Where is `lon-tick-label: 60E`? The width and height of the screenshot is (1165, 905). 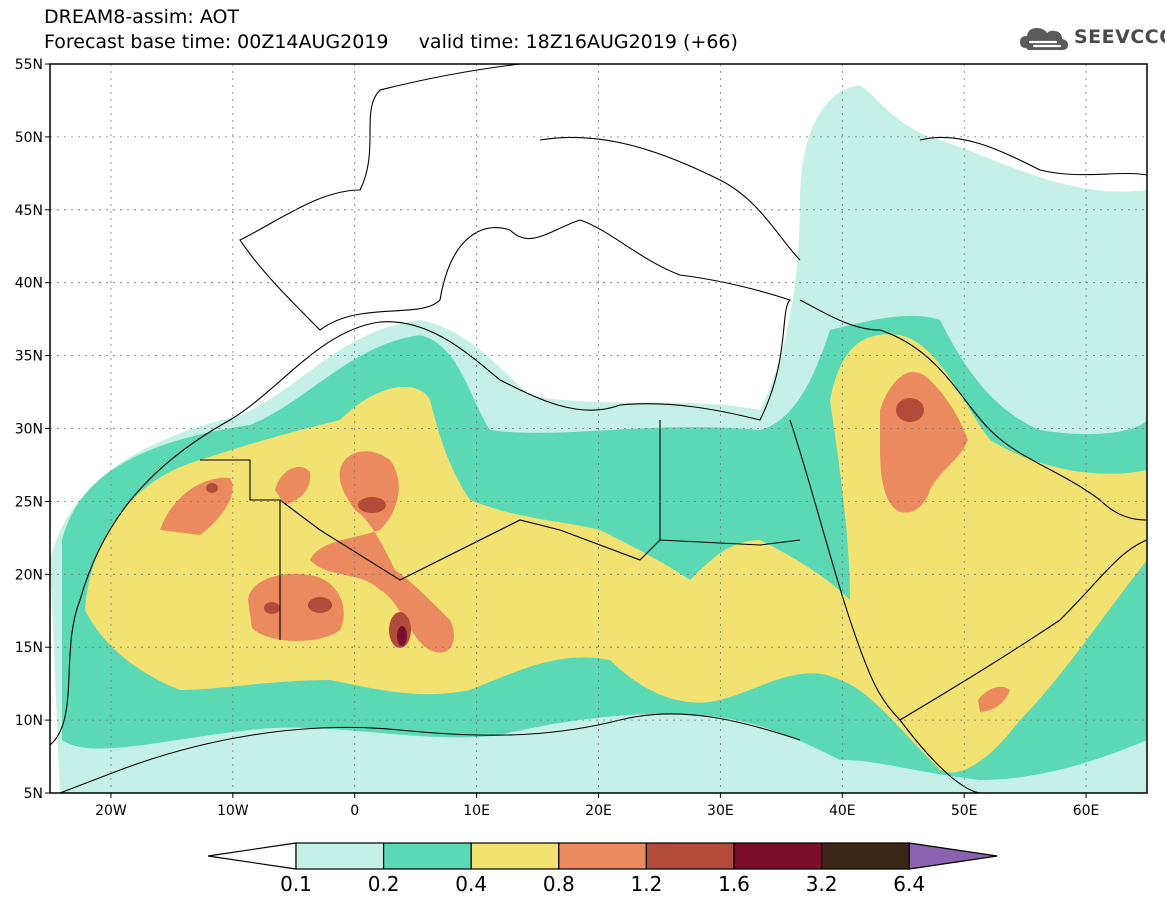
lon-tick-label: 60E is located at coordinates (1086, 811).